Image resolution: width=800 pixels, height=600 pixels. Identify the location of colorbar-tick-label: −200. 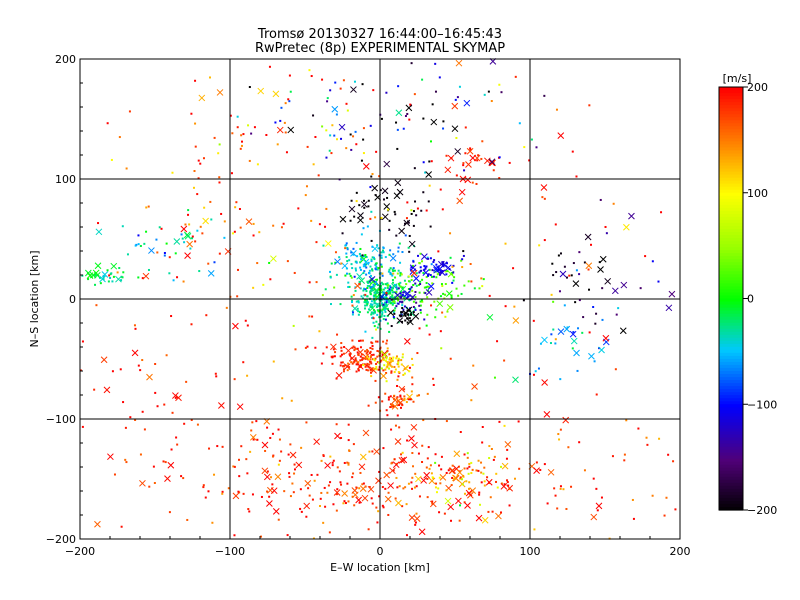
(762, 510).